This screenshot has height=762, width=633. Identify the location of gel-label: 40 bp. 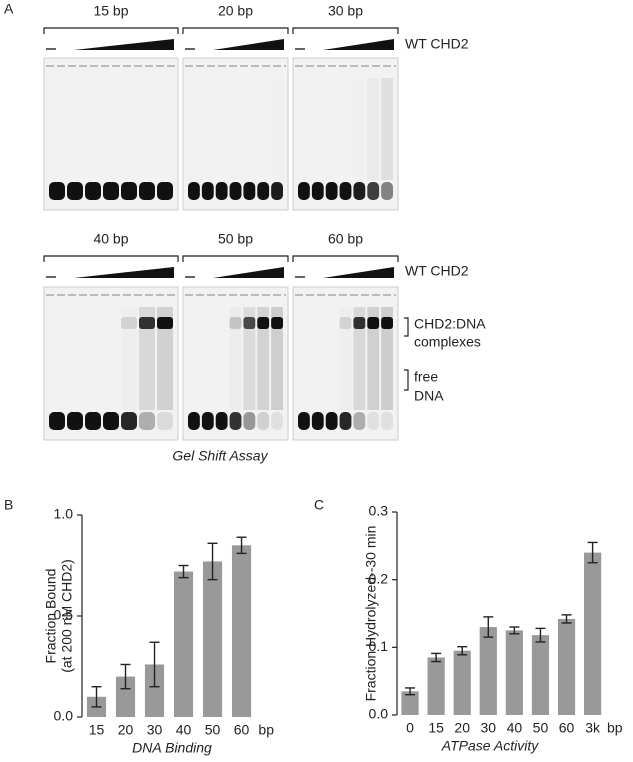
(110, 239).